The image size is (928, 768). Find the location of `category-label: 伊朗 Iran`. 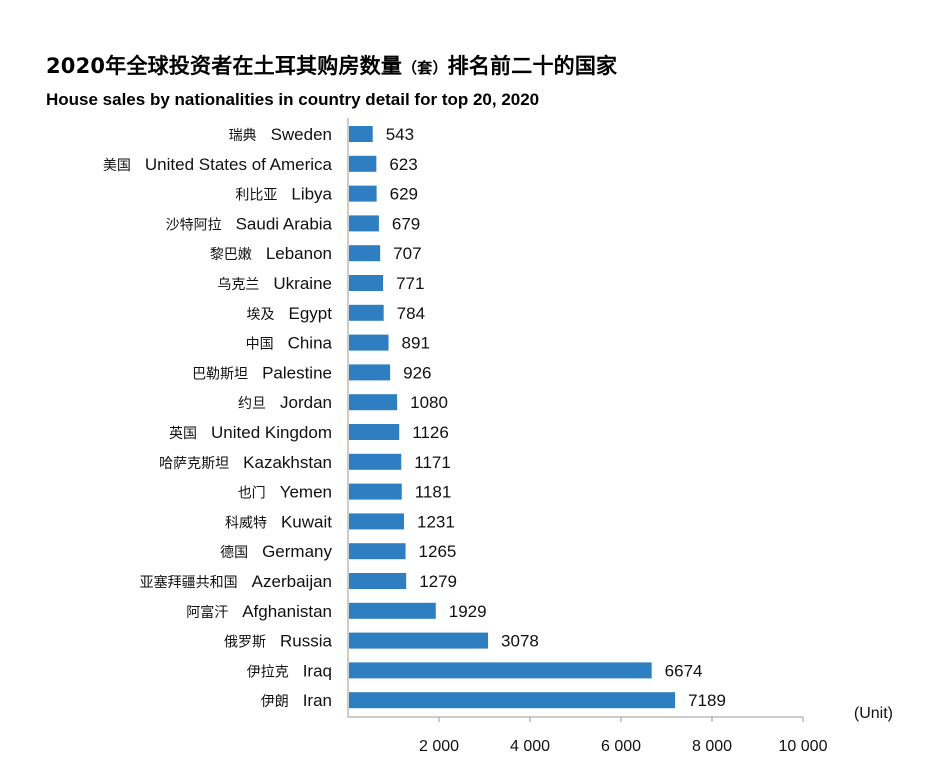

category-label: 伊朗 Iran is located at coordinates (296, 700).